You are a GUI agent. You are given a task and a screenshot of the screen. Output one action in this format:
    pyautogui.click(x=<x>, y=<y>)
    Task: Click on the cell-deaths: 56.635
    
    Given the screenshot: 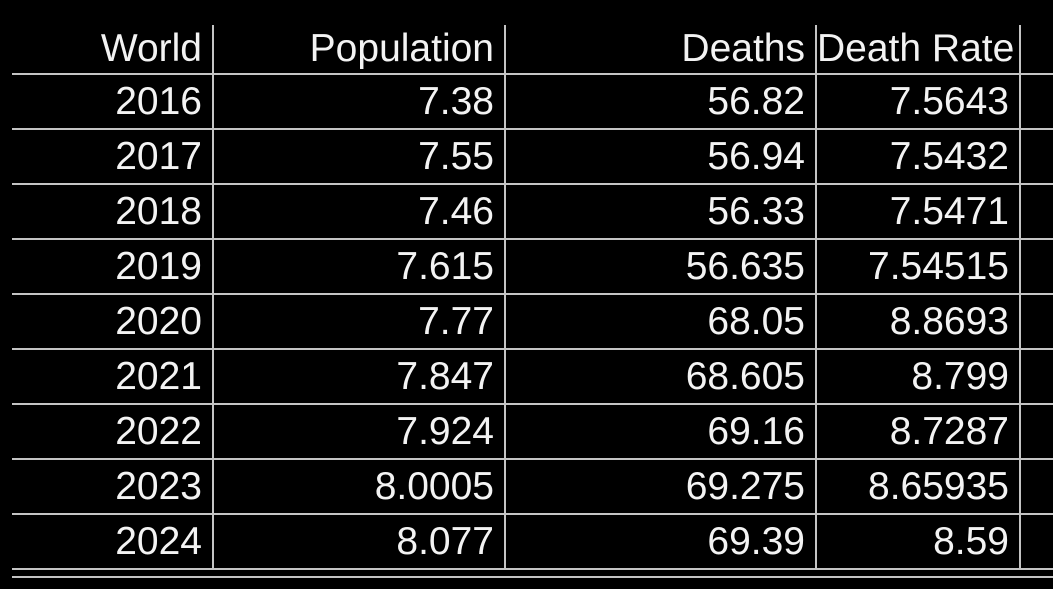 What is the action you would take?
    pyautogui.click(x=661, y=267)
    